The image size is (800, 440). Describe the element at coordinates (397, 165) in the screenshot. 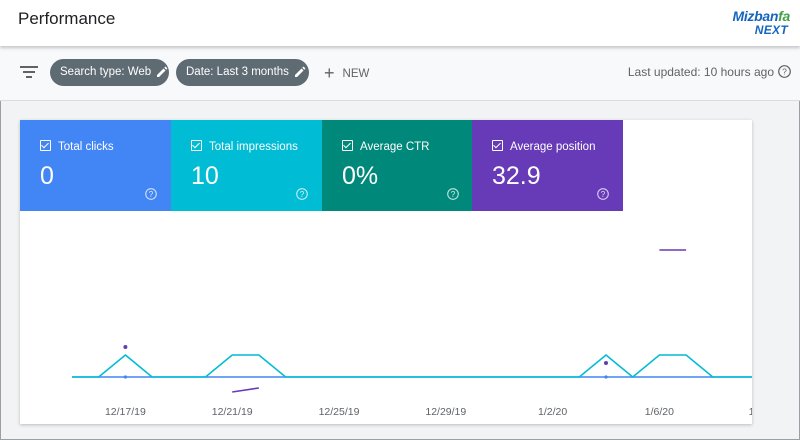

I see `metric-average-ctr: Average CTR 0% ?` at that location.